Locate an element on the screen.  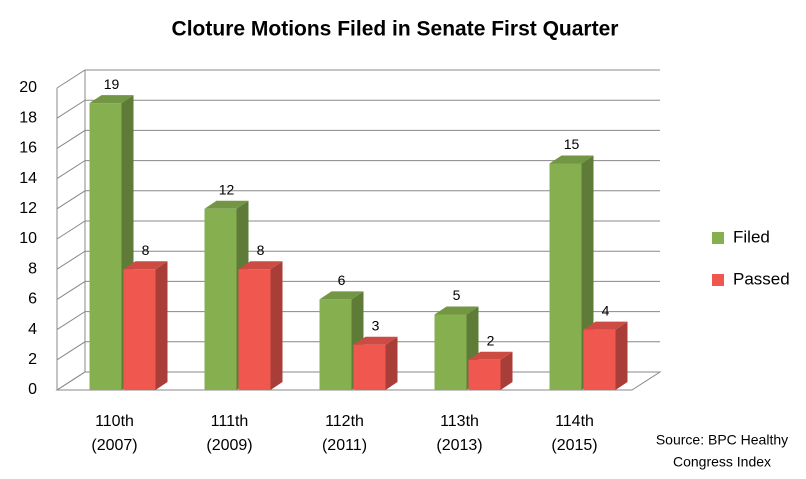
value-label: 3 is located at coordinates (376, 325).